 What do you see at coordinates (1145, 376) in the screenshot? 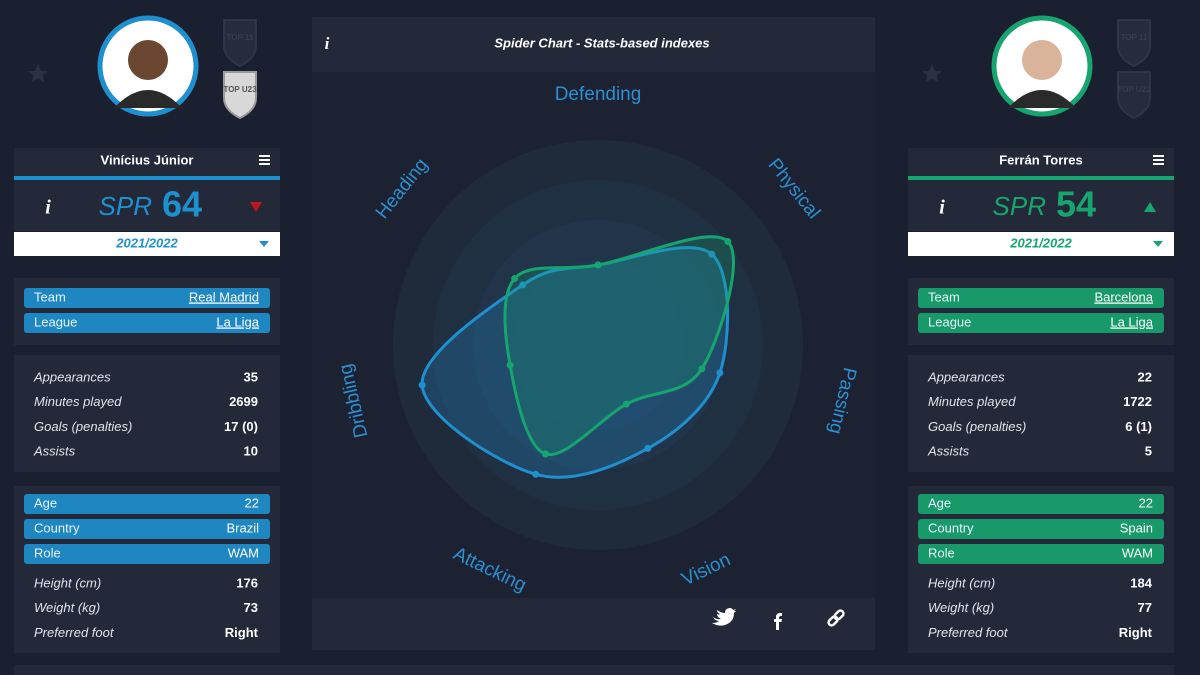
I see `stat-value: 22` at bounding box center [1145, 376].